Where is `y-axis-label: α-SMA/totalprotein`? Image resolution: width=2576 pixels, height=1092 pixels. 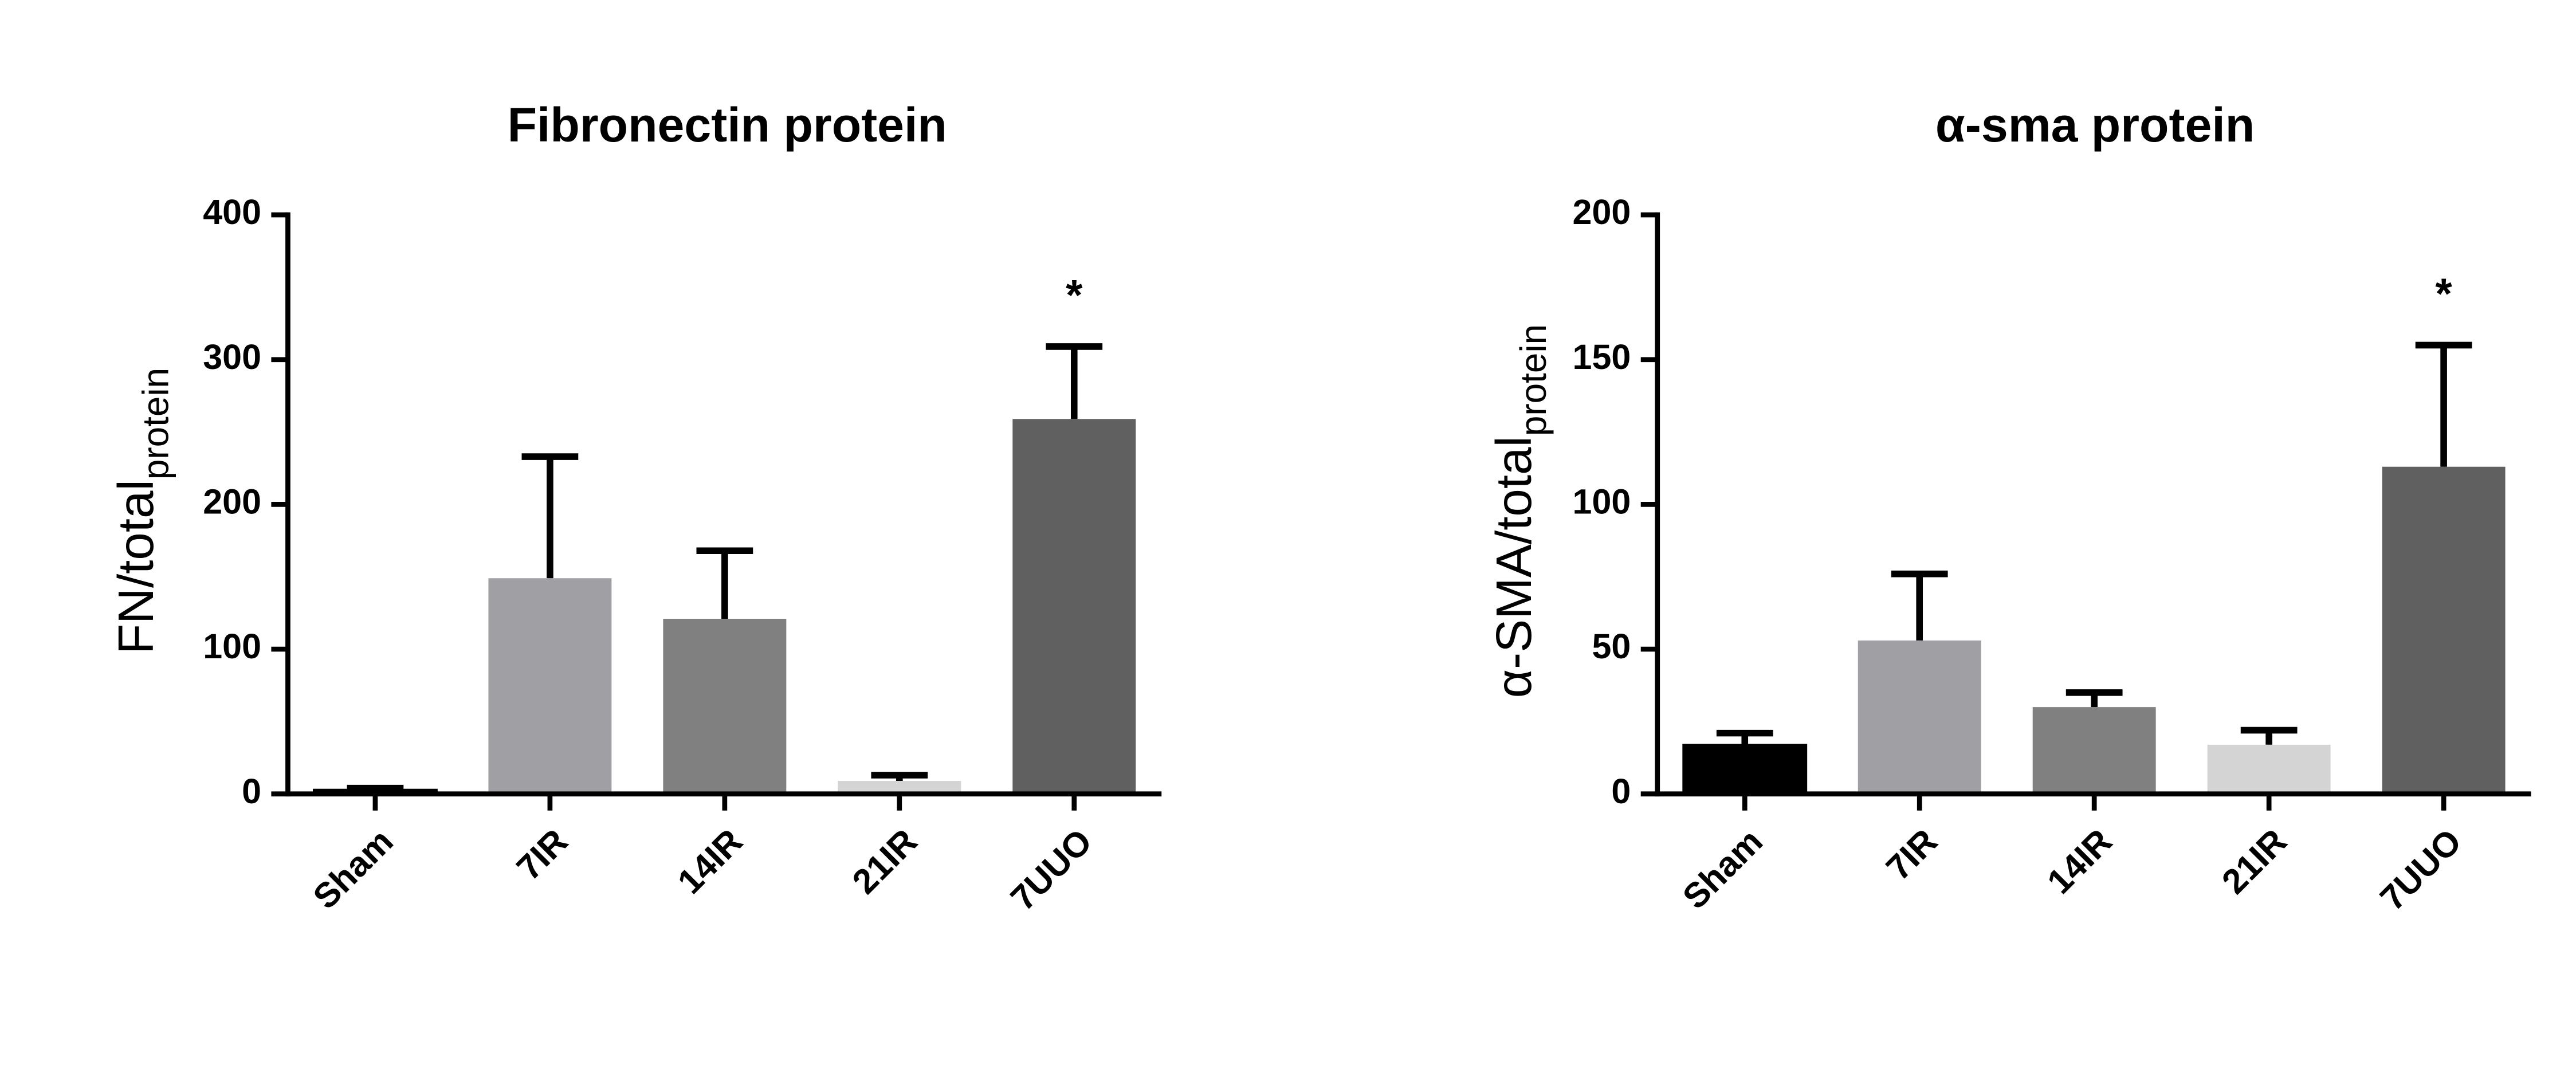
y-axis-label: α-SMA/totalprotein is located at coordinates (1520, 511).